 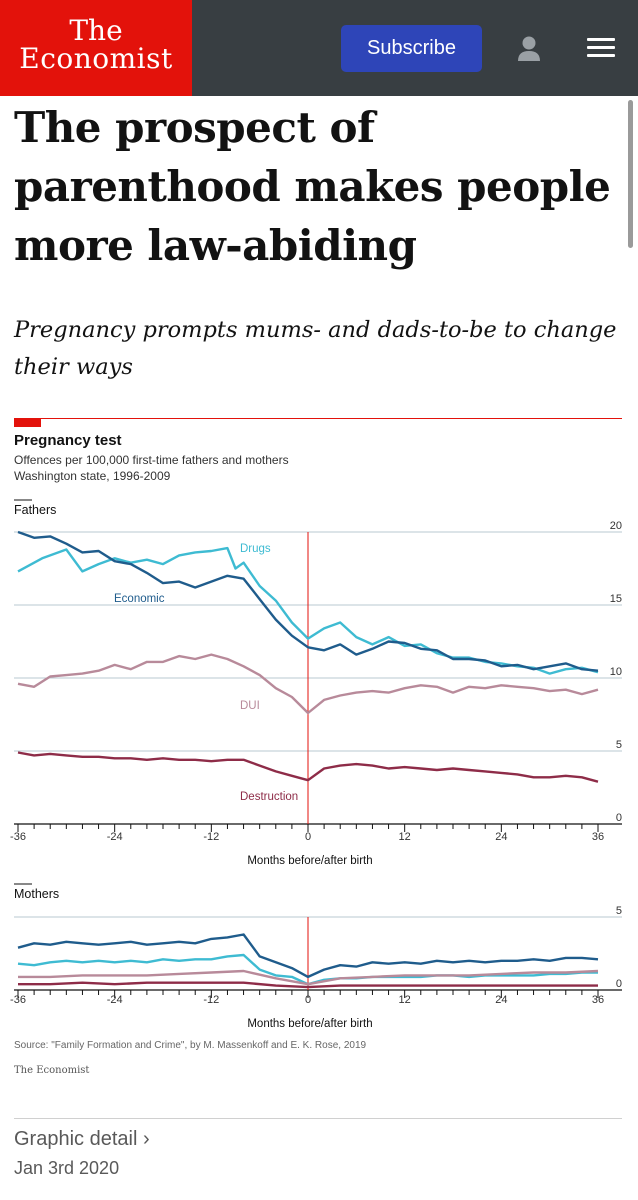 I want to click on series-label-dui: DUI, so click(x=250, y=706).